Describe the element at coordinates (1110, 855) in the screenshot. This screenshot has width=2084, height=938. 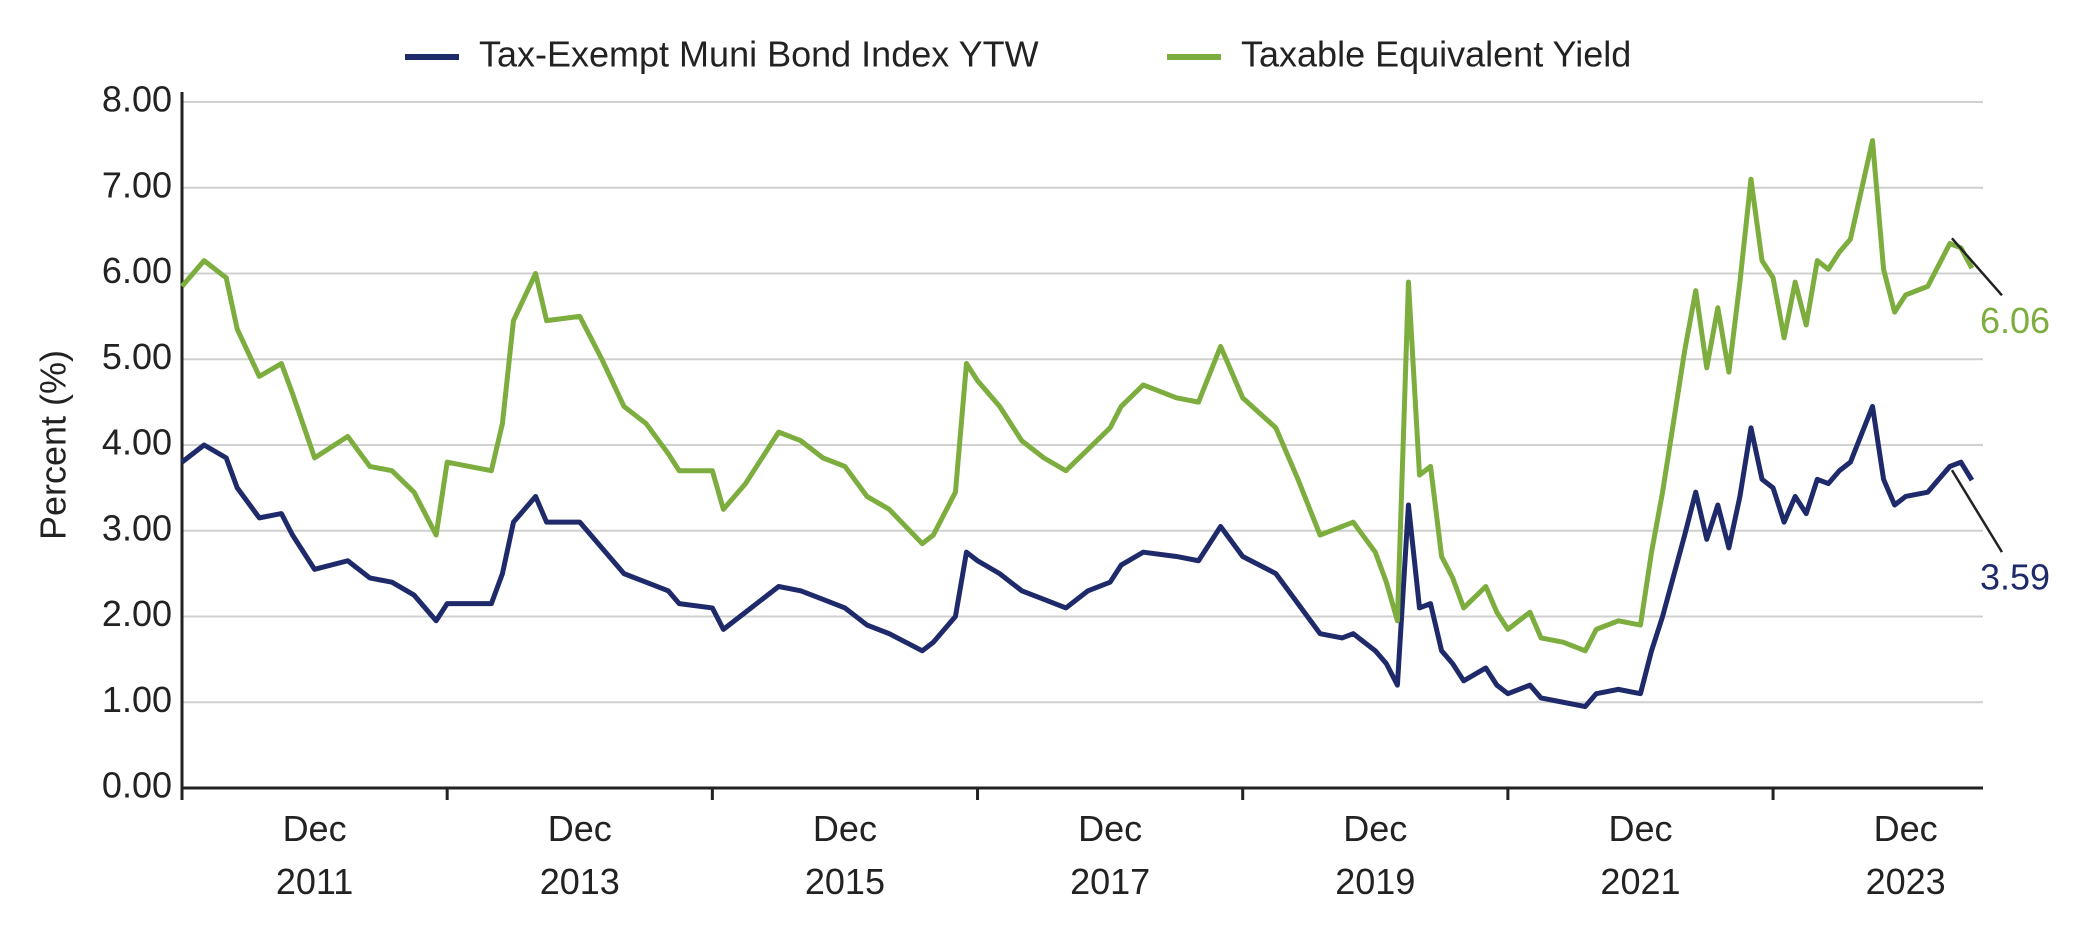
I see `x-tick-label: Dec 2017` at that location.